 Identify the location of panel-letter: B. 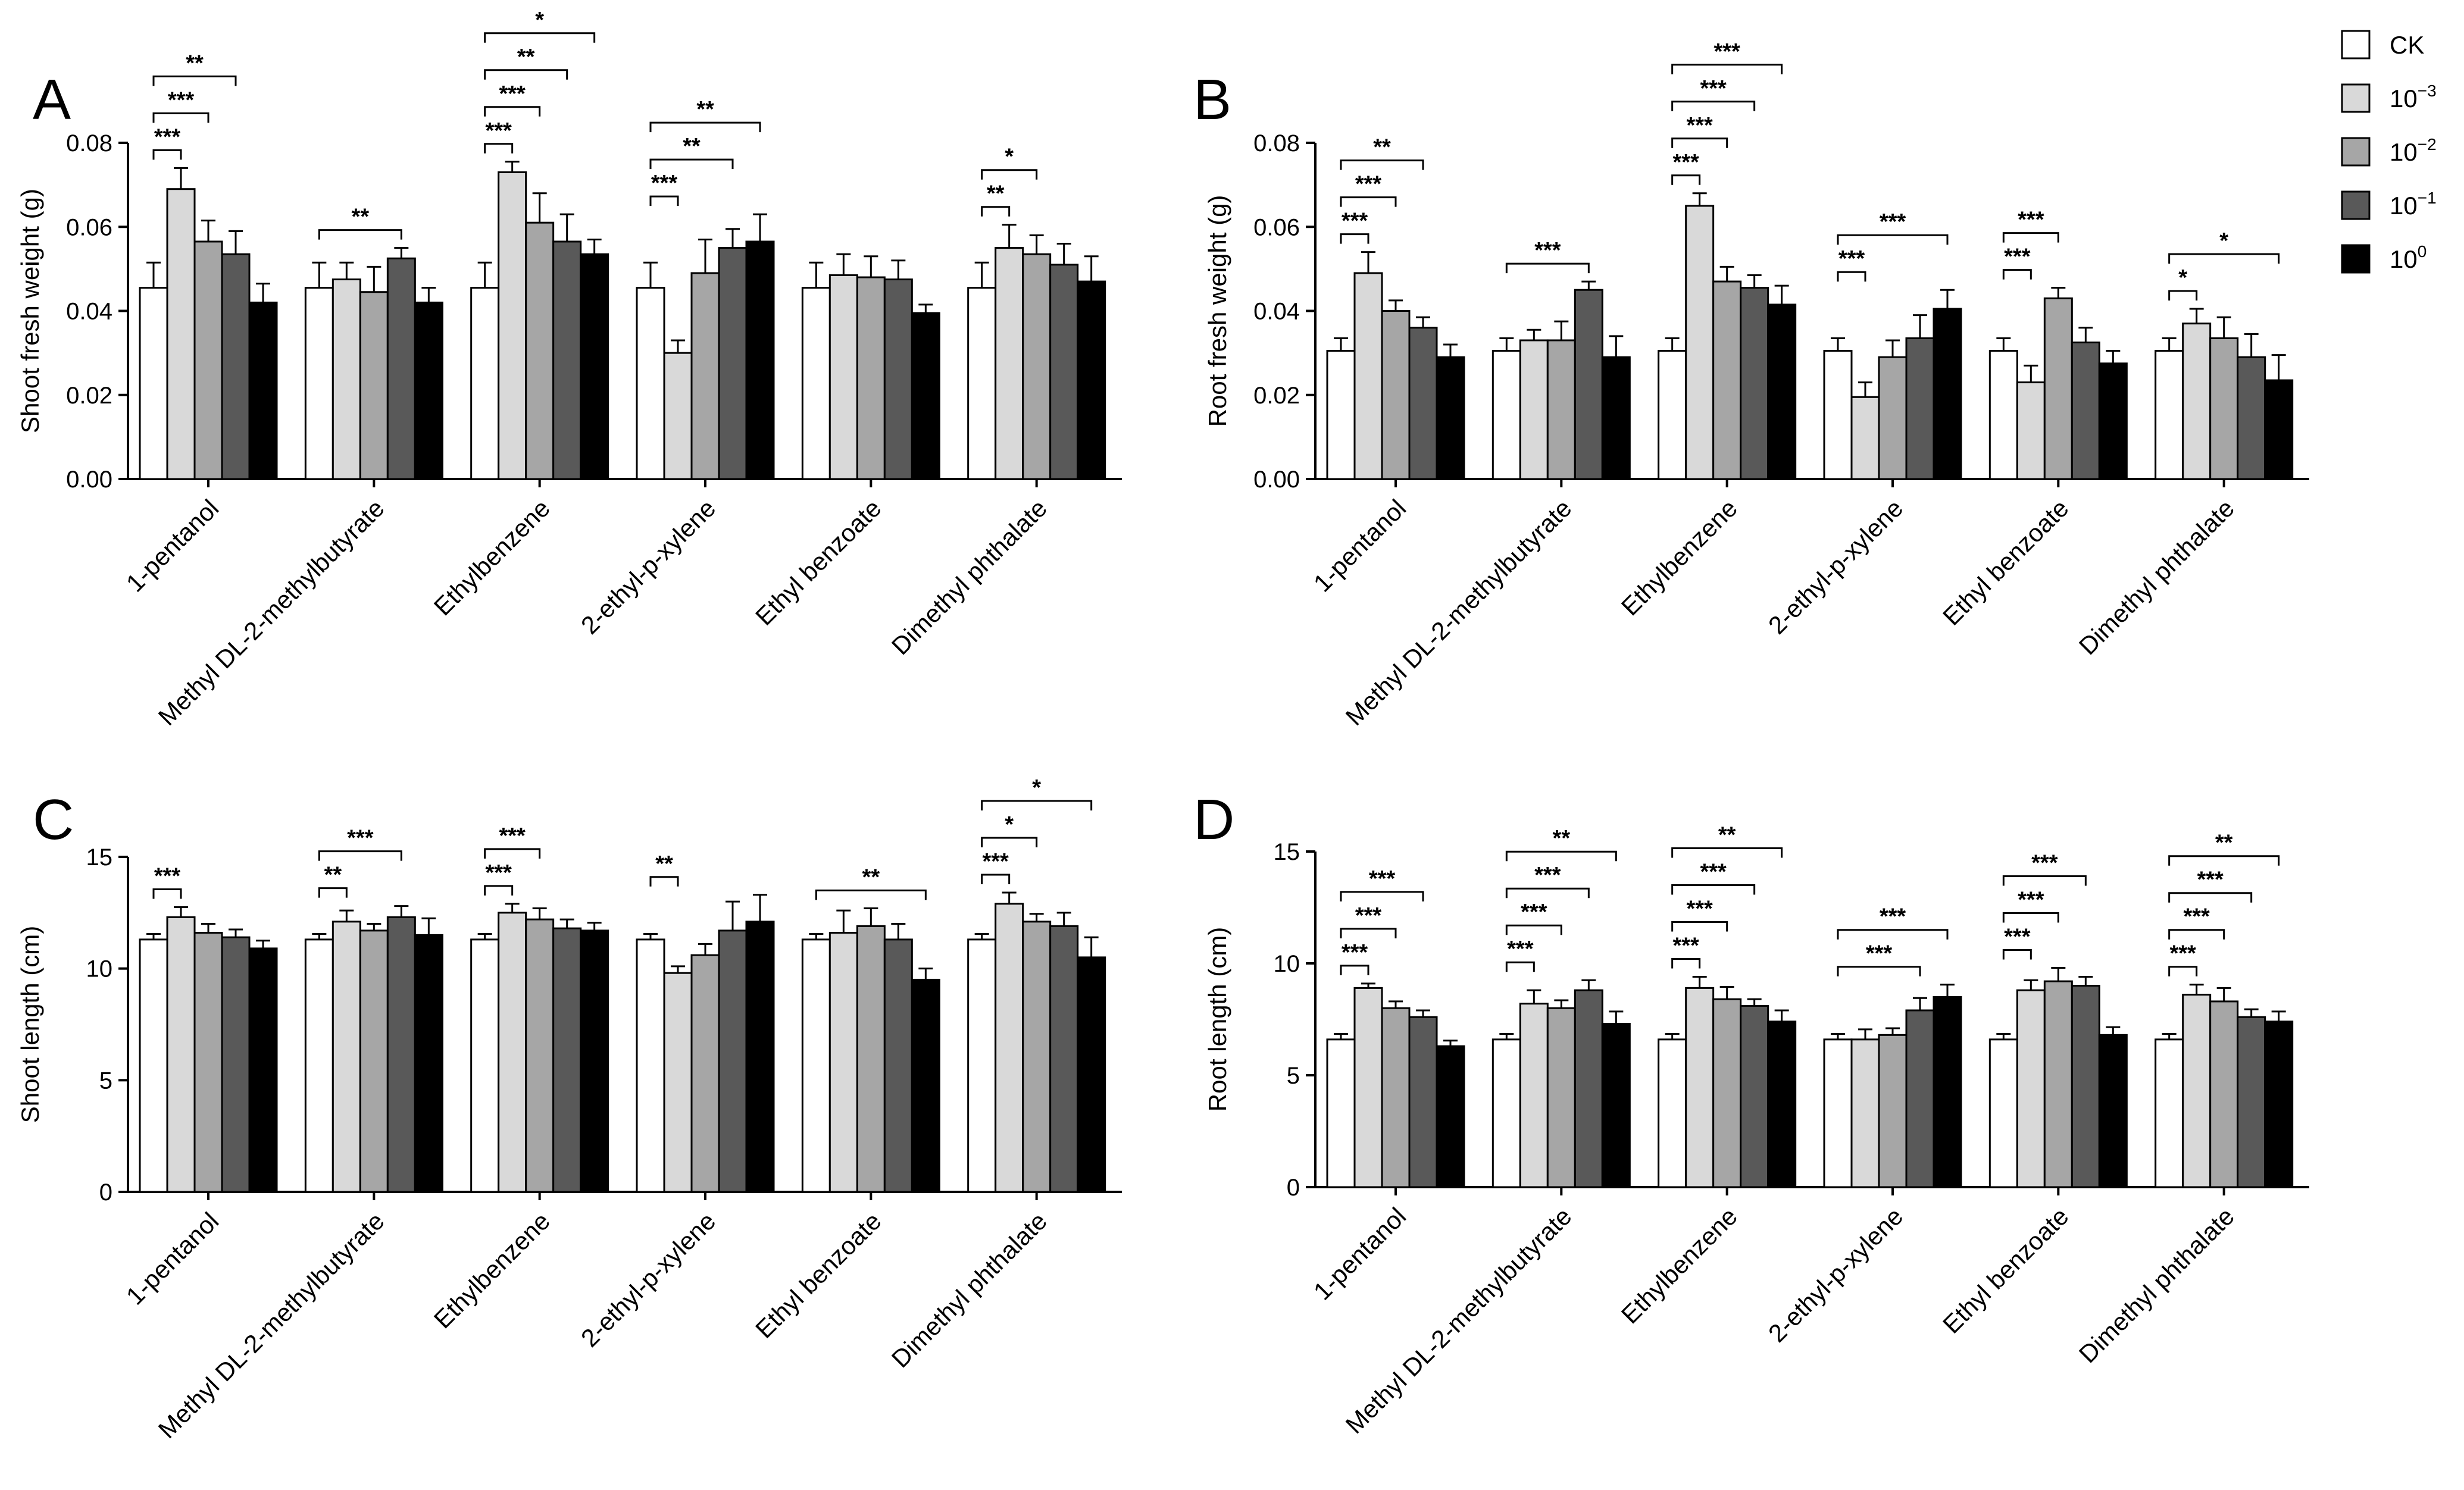
(1212, 100).